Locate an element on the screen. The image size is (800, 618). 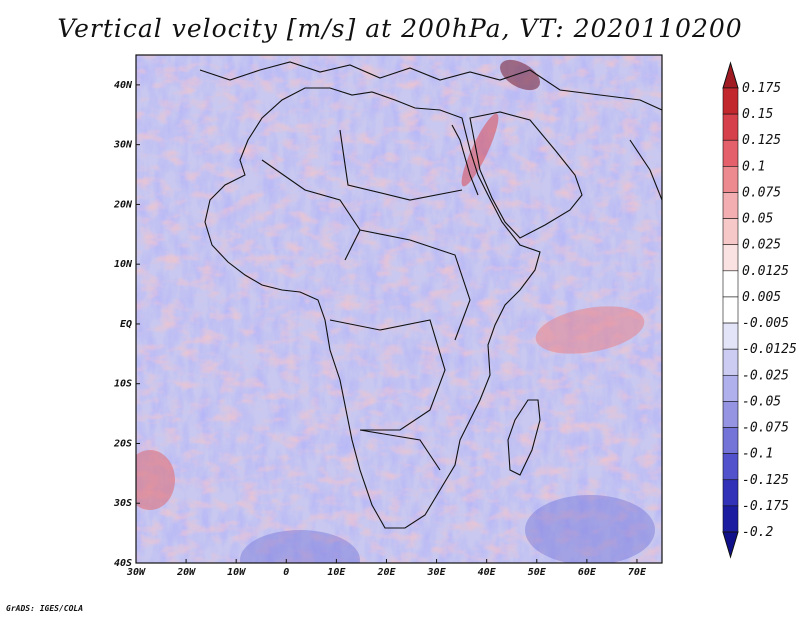
colorbar-label: 0.075 is located at coordinates (761, 192).